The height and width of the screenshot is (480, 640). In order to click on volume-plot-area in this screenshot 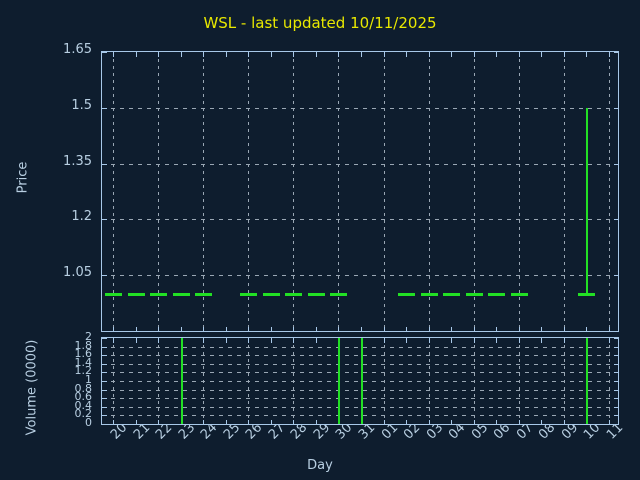, I will do `click(360, 381)`.